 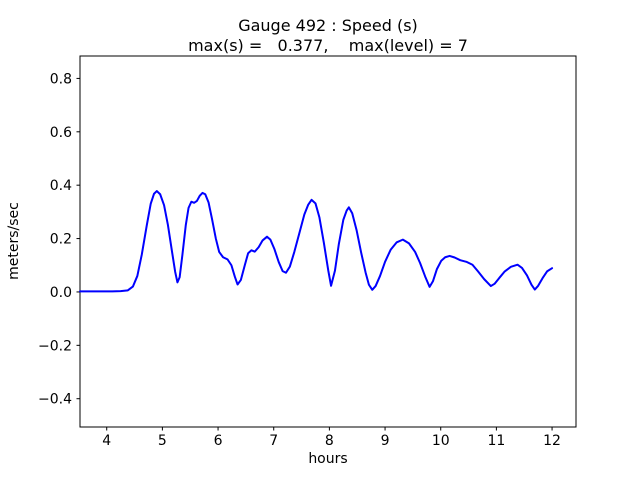 I want to click on y-tick-label: −0.2, so click(x=55, y=346).